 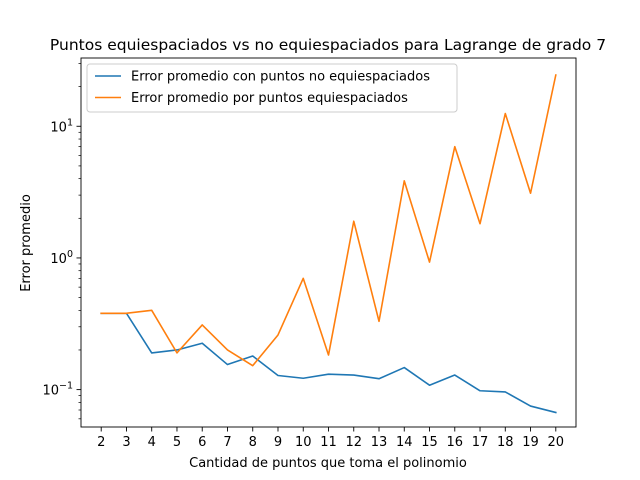 I want to click on y-tick-label: 10¹, so click(x=61, y=126).